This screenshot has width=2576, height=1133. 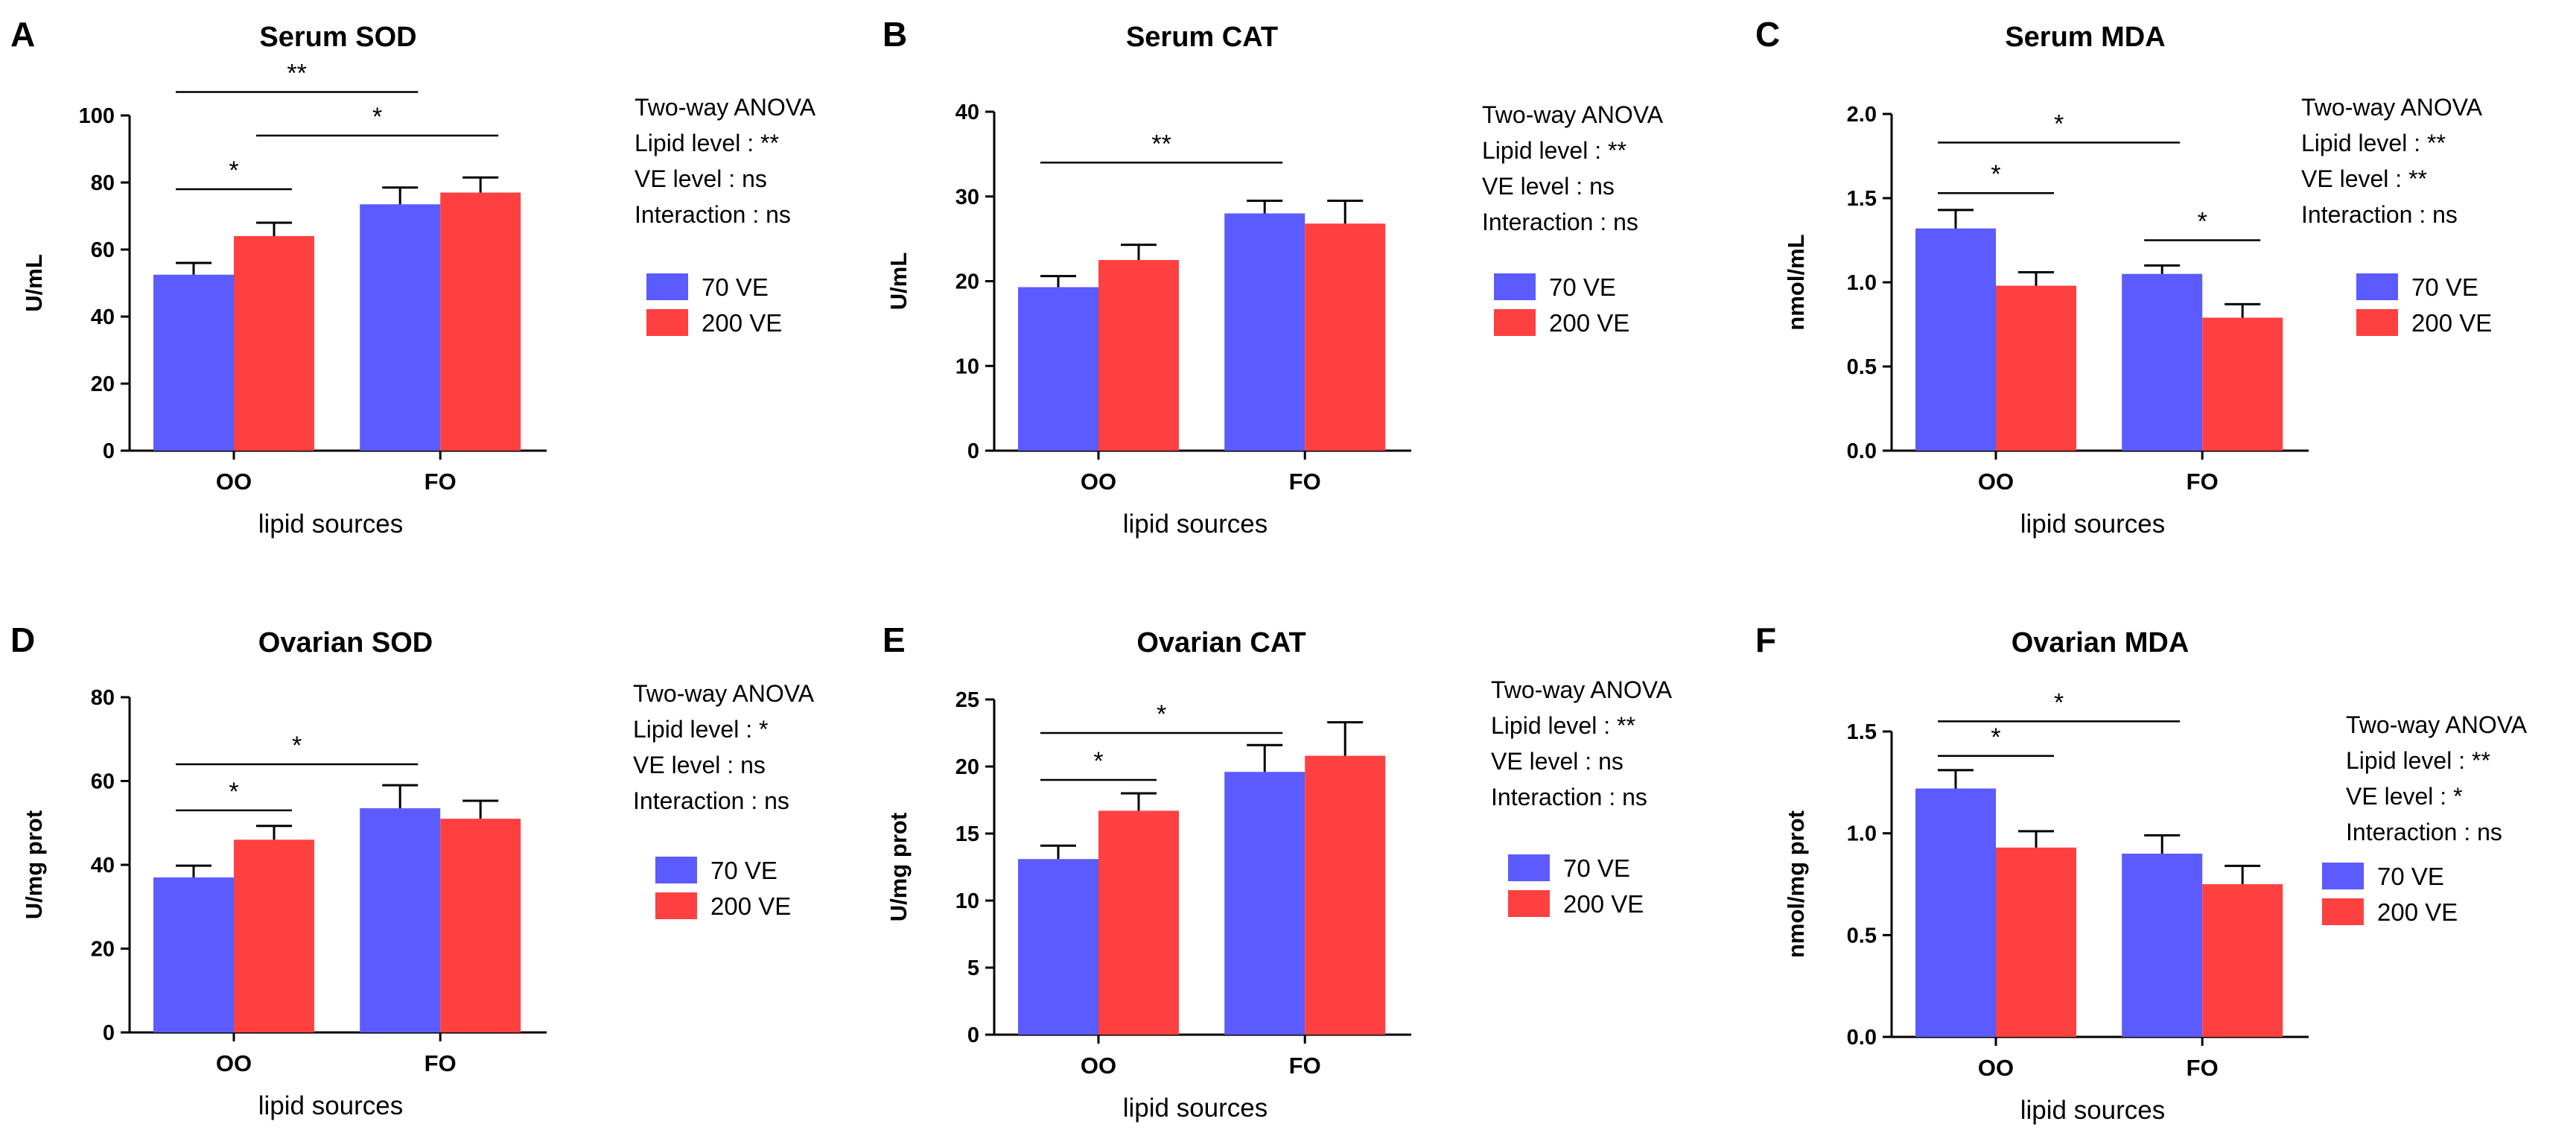 What do you see at coordinates (1862, 732) in the screenshot?
I see `y-tick-label: 1.5` at bounding box center [1862, 732].